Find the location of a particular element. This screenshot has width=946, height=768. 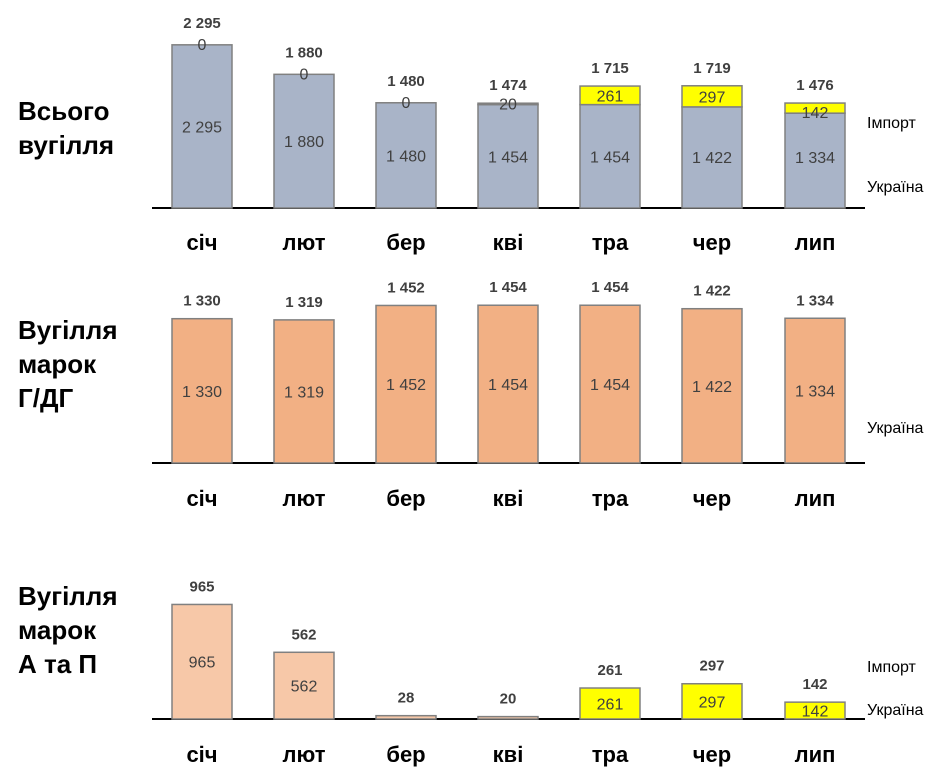

bar-total-label: 1 476 is located at coordinates (815, 85).